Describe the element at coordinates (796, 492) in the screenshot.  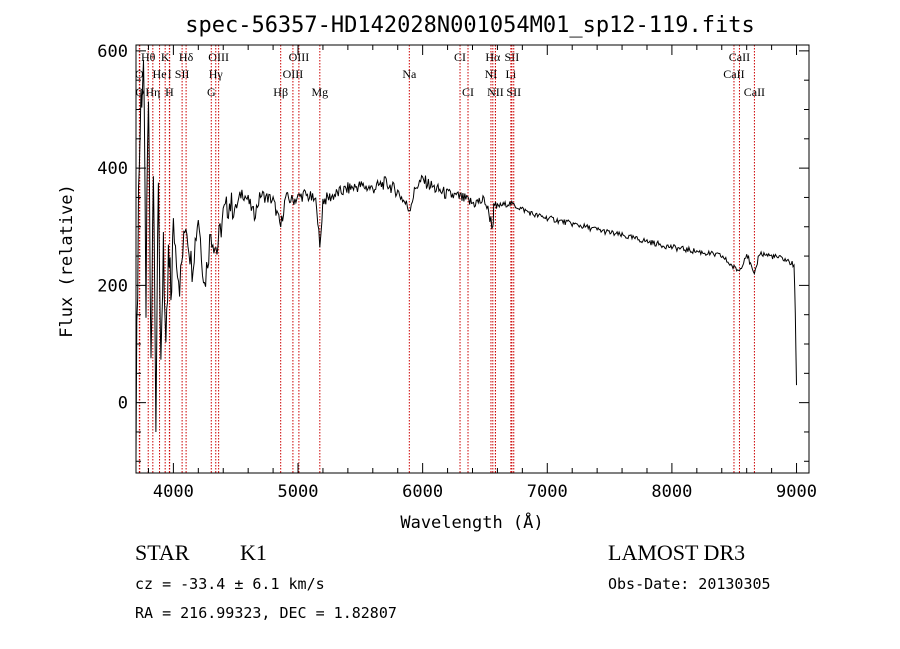
I see `x-tick-label: 9000` at that location.